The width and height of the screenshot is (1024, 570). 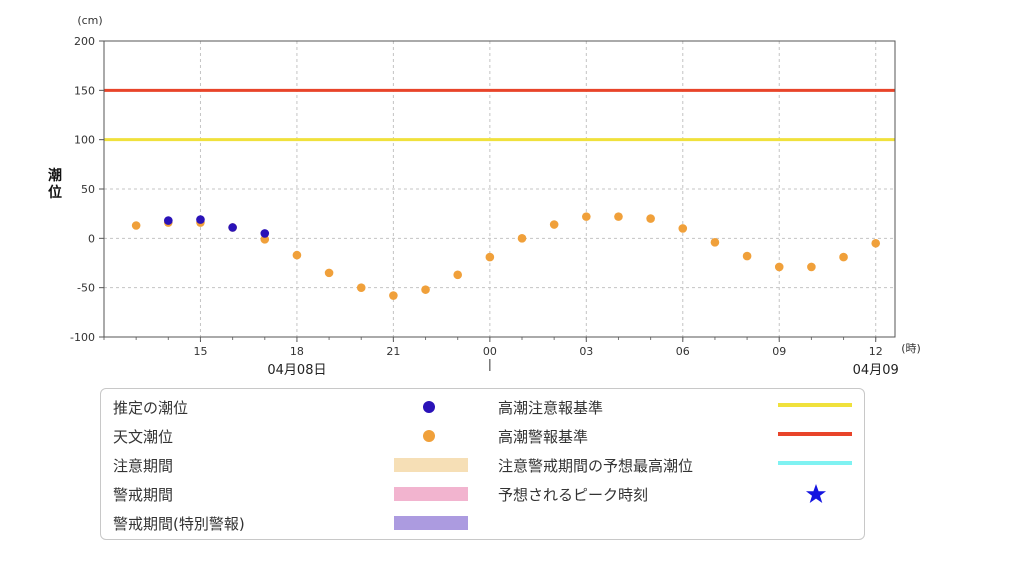 I want to click on y-axis-title-char: 位, so click(x=55, y=192).